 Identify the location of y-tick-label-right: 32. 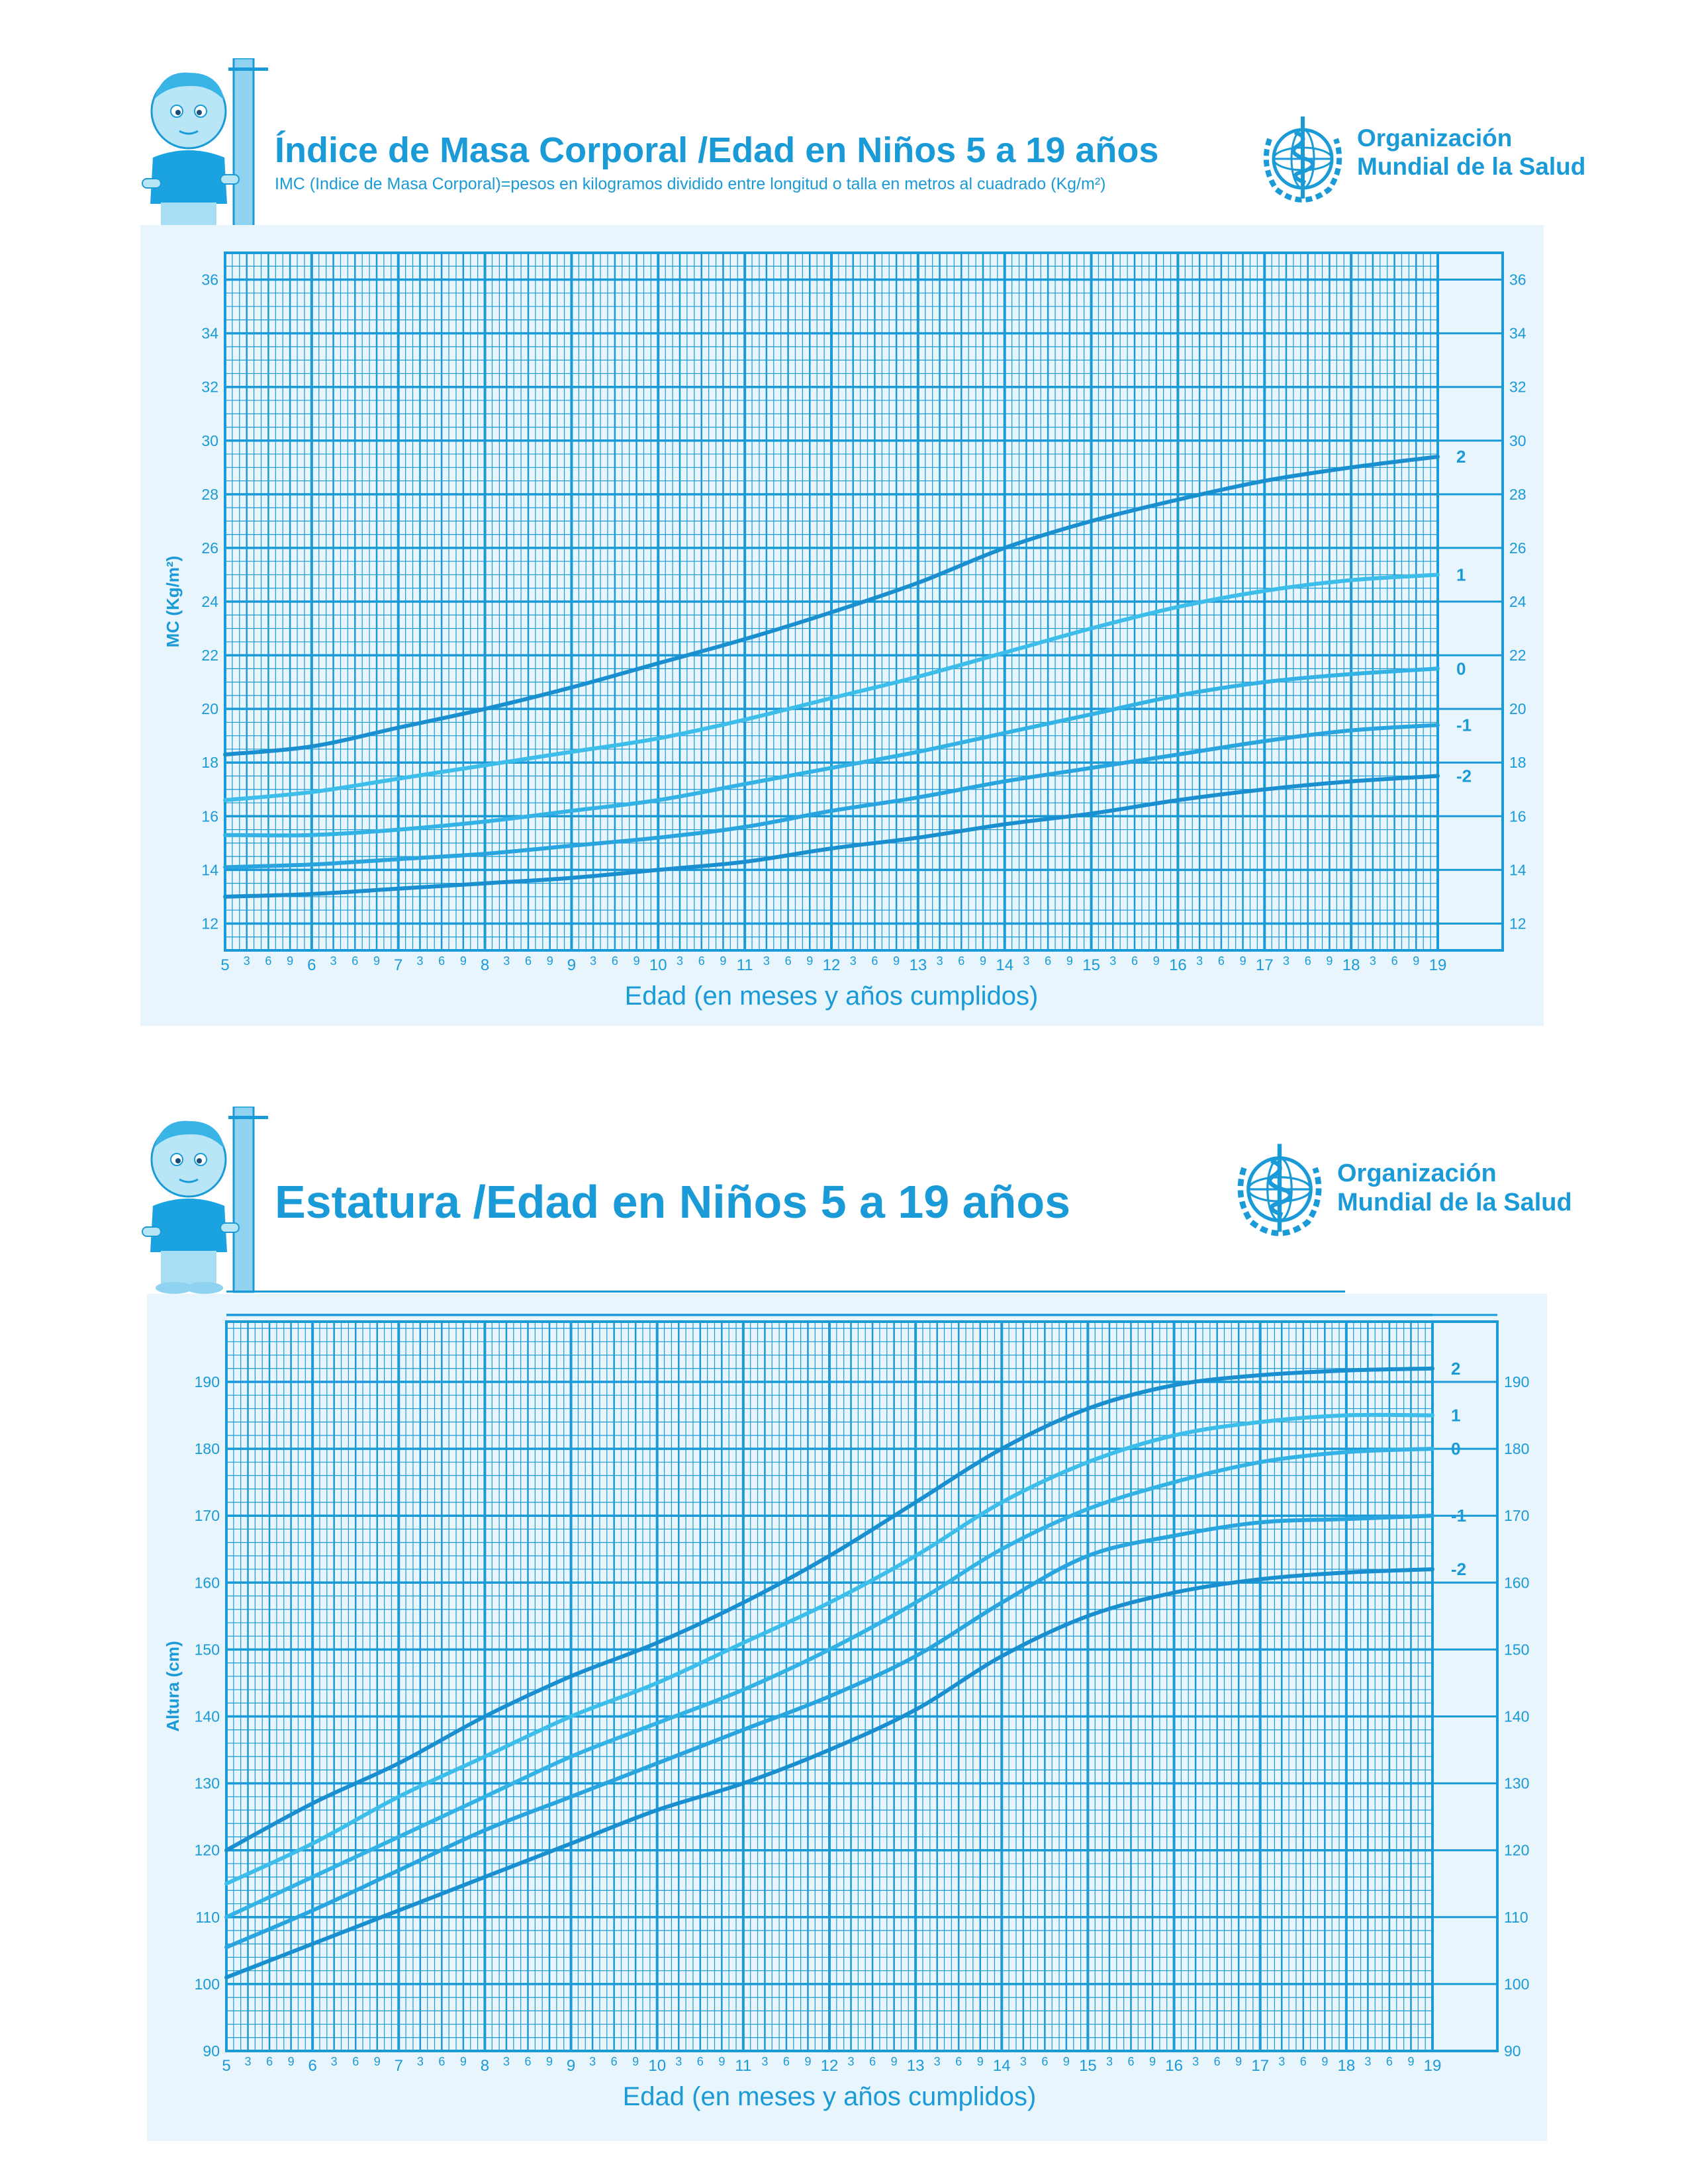
(1517, 387).